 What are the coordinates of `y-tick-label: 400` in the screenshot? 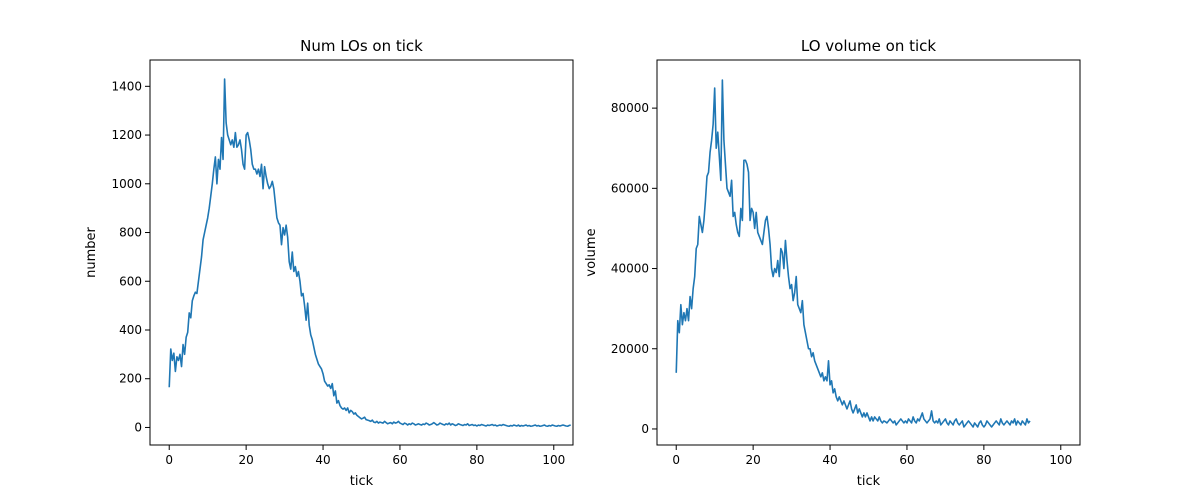 It's located at (130, 330).